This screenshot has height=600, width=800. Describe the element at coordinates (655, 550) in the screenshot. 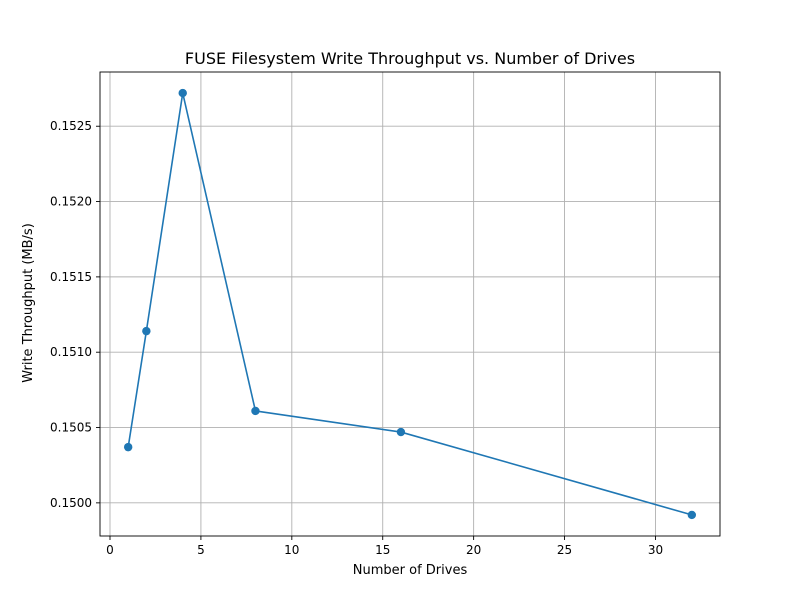

I see `x-tick-label: 30` at that location.